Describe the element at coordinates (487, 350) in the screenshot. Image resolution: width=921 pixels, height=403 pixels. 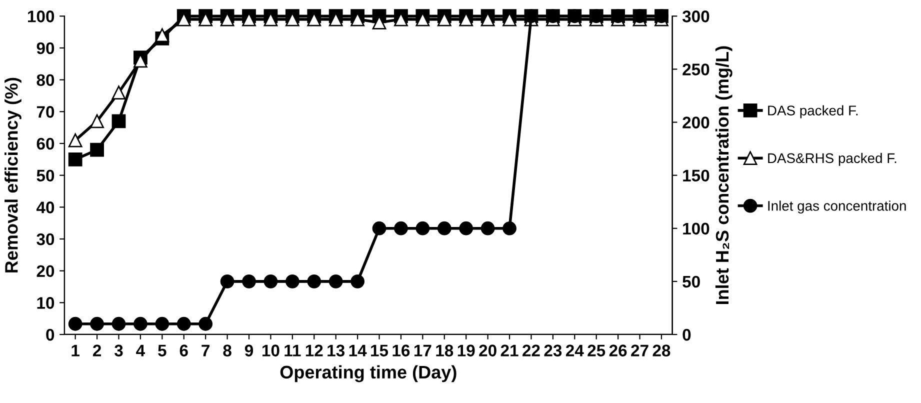
I see `x-tick-label: 20` at that location.